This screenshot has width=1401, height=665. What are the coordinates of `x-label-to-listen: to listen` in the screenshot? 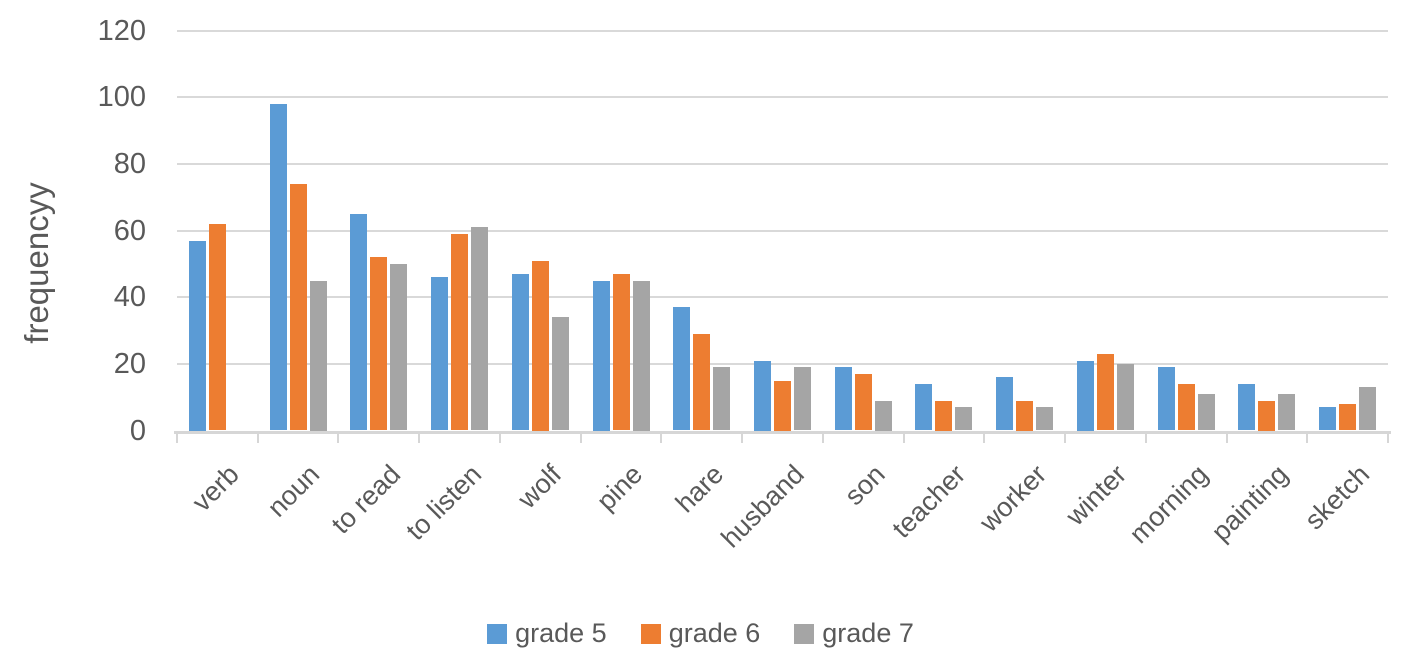 It's located at (443, 503).